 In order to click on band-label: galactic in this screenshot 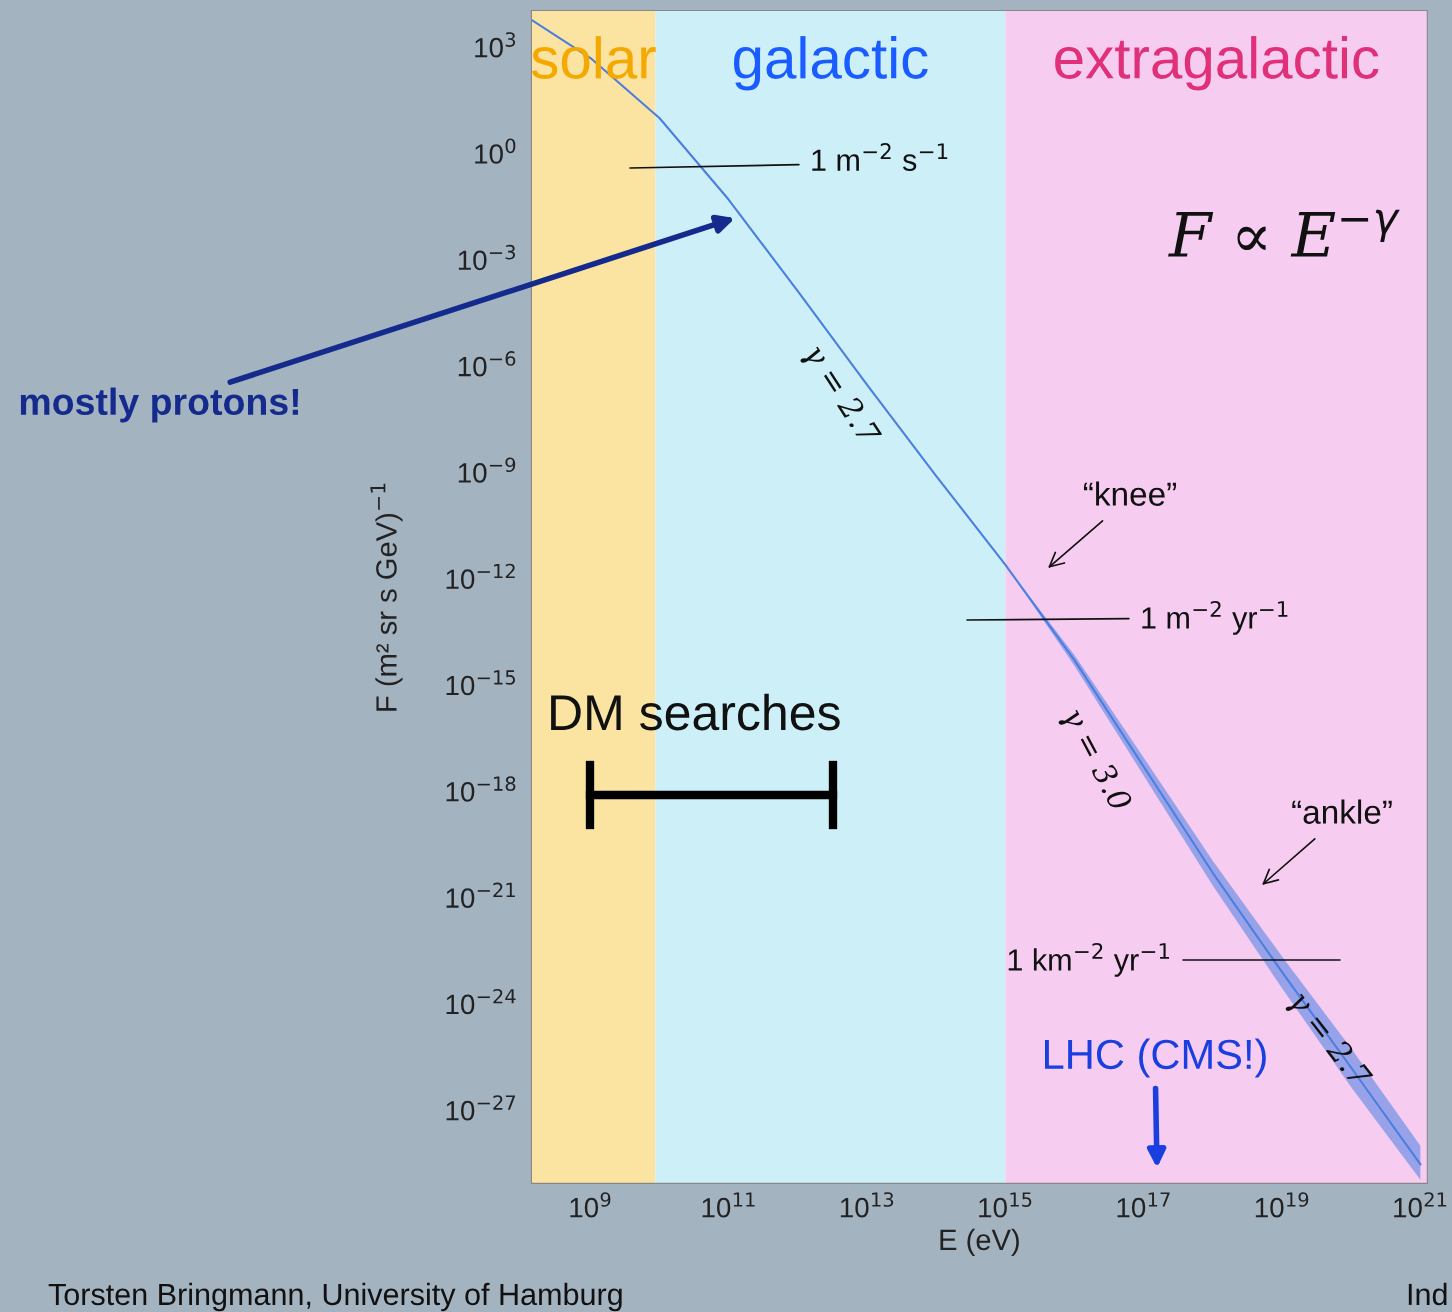, I will do `click(831, 63)`.